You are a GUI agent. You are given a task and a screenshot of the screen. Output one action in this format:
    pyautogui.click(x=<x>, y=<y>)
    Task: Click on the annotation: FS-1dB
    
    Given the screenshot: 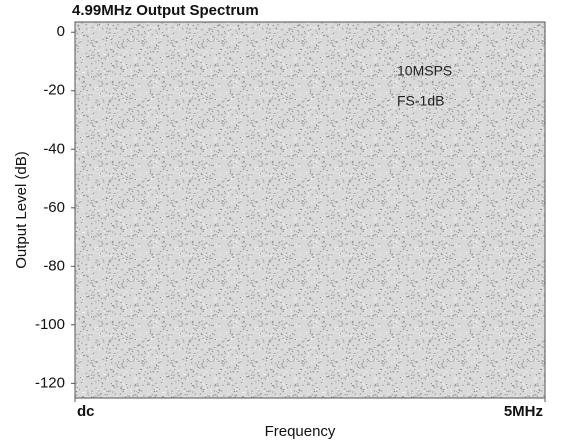 What is the action you would take?
    pyautogui.click(x=420, y=101)
    